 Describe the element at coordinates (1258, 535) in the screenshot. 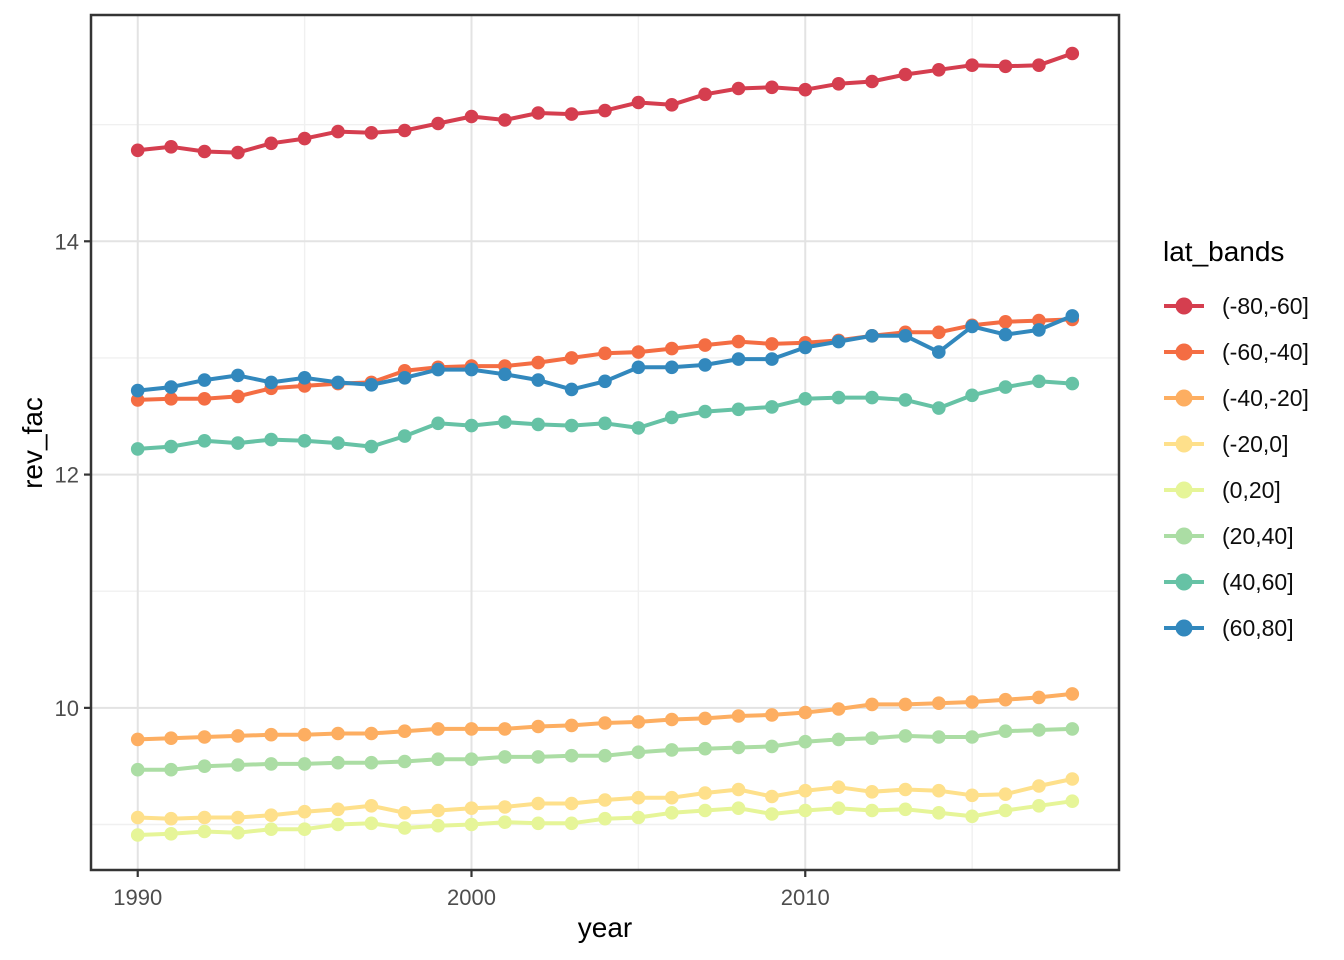

I see `legend-item-label: (20,40]` at that location.